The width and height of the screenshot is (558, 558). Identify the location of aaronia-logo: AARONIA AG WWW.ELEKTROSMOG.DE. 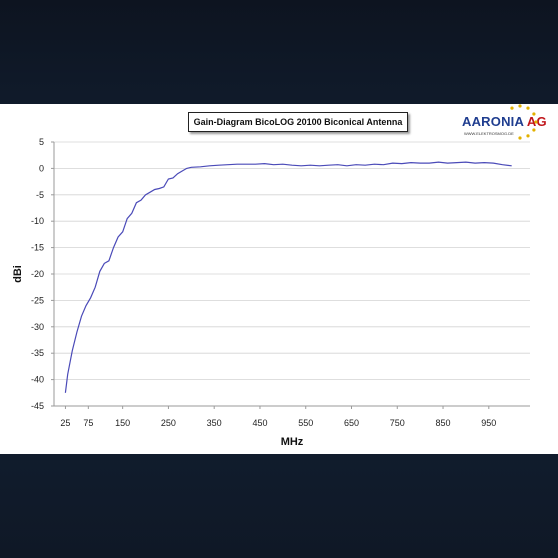
(504, 125).